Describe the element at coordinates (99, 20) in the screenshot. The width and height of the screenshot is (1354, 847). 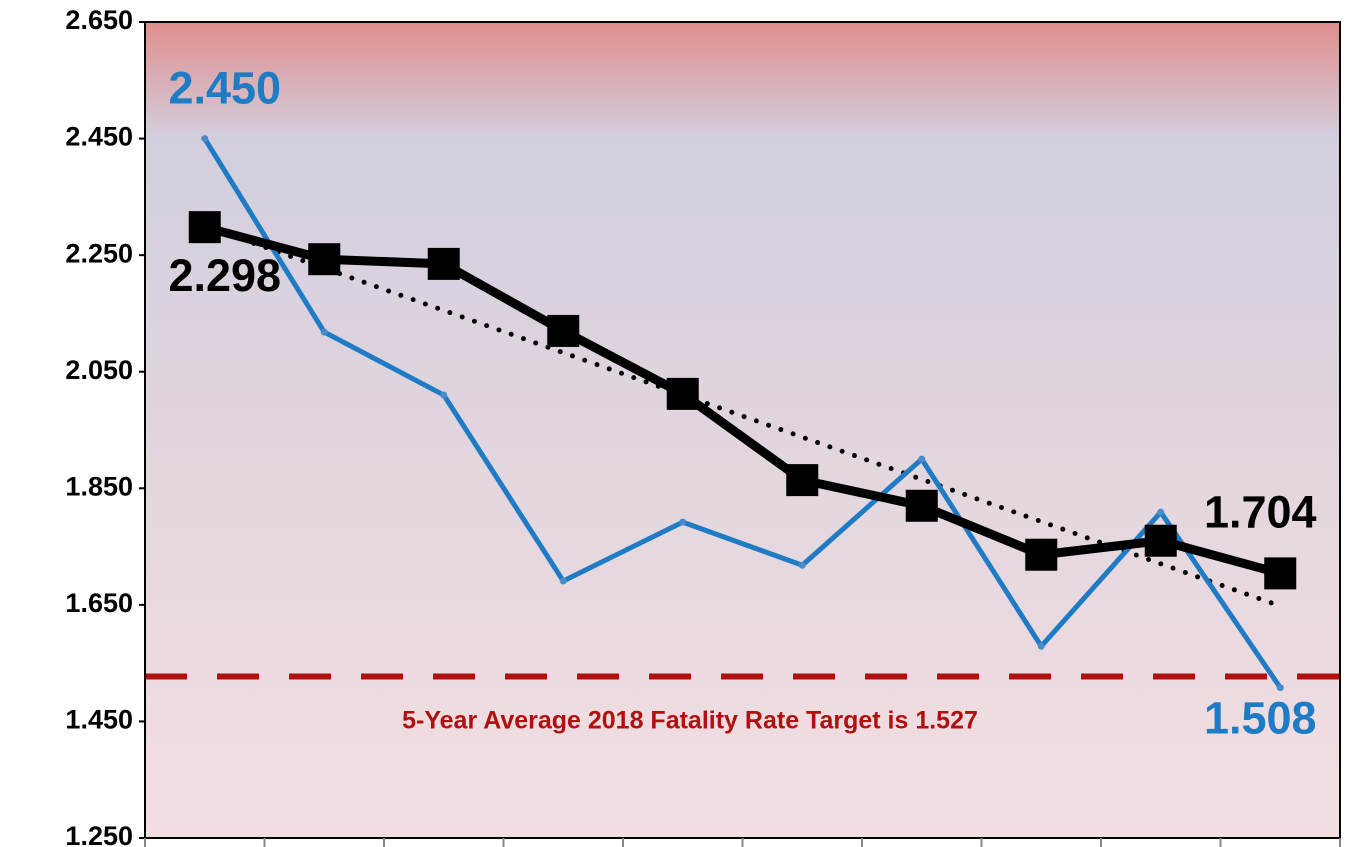
I see `y-tick-label: 2.650` at that location.